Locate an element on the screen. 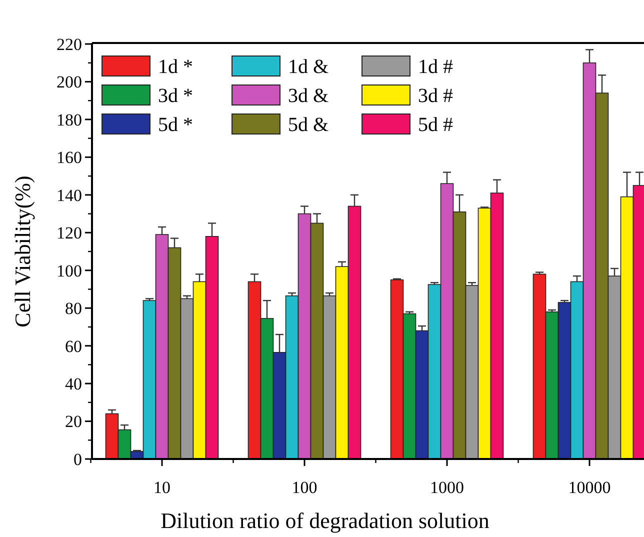 This screenshot has width=644, height=537. y-tick-label: 60 is located at coordinates (73, 346).